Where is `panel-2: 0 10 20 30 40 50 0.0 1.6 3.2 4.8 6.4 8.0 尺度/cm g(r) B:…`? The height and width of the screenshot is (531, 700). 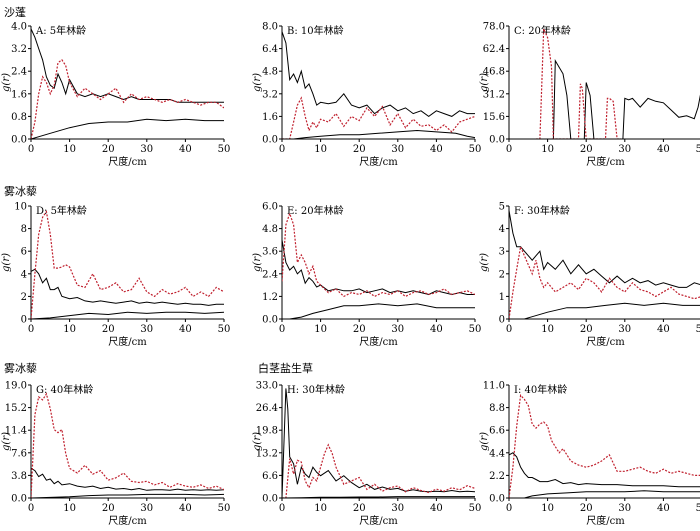
panel-2: 0 10 20 30 40 50 0.0 1.6 3.2 4.8 6.4 8.0 尺度/cm g(r) B:… is located at coordinates (366, 95).